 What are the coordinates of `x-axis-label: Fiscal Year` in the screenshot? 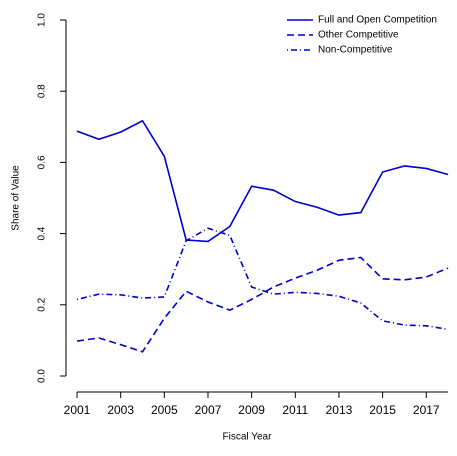 It's located at (248, 437).